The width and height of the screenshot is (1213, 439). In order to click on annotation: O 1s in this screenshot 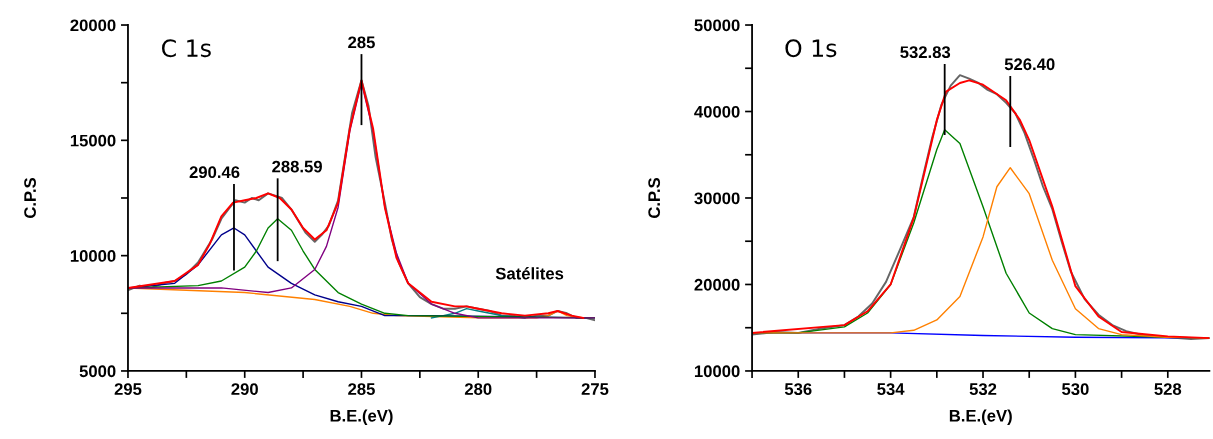, I will do `click(811, 48)`.